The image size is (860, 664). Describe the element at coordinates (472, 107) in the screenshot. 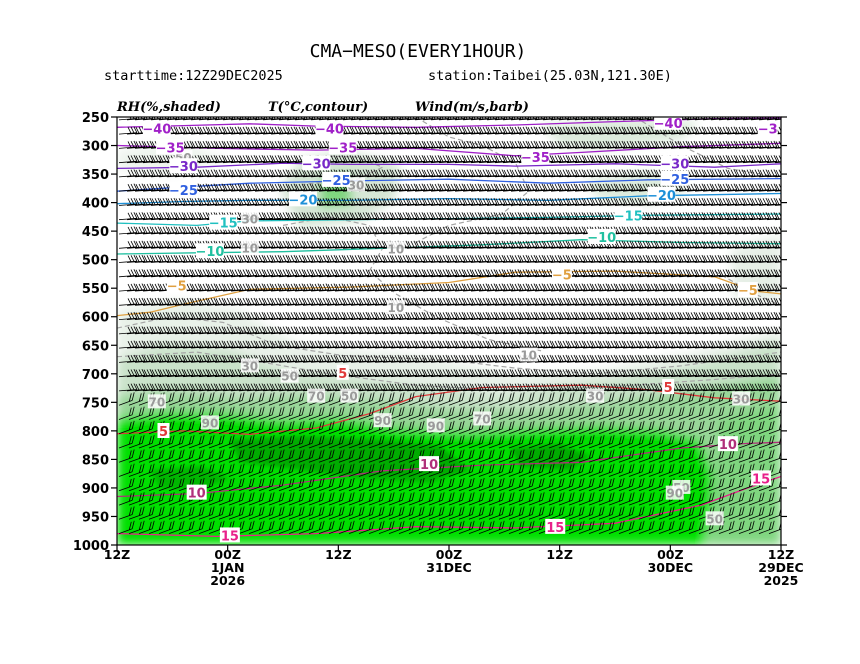

I see `legend-wind-label: Wind(m/s,barb)` at that location.